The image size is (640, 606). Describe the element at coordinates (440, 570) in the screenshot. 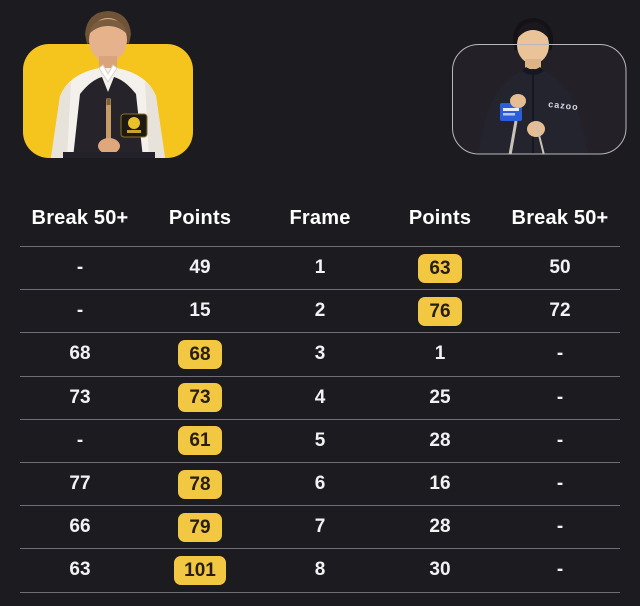

I see `cell-right-points: 30` at that location.